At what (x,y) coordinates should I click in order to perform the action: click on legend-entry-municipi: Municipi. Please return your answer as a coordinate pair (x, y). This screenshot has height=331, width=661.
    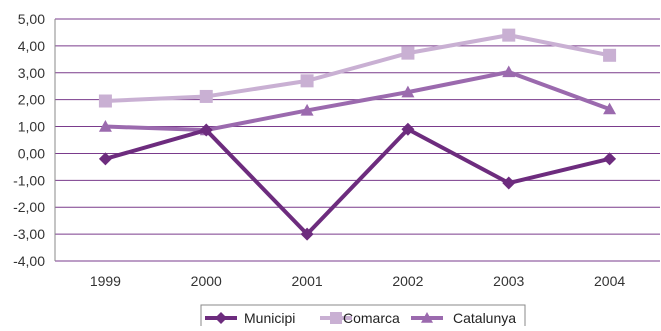
    Looking at the image, I should click on (250, 318).